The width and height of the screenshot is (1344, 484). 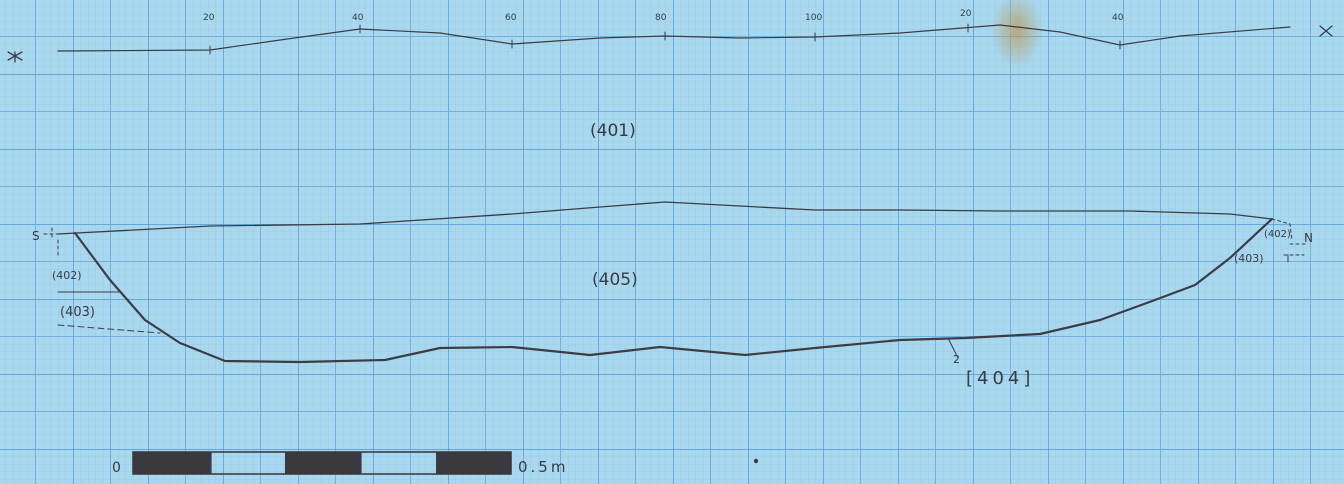 What do you see at coordinates (1017, 34) in the screenshot?
I see `paper-stain` at bounding box center [1017, 34].